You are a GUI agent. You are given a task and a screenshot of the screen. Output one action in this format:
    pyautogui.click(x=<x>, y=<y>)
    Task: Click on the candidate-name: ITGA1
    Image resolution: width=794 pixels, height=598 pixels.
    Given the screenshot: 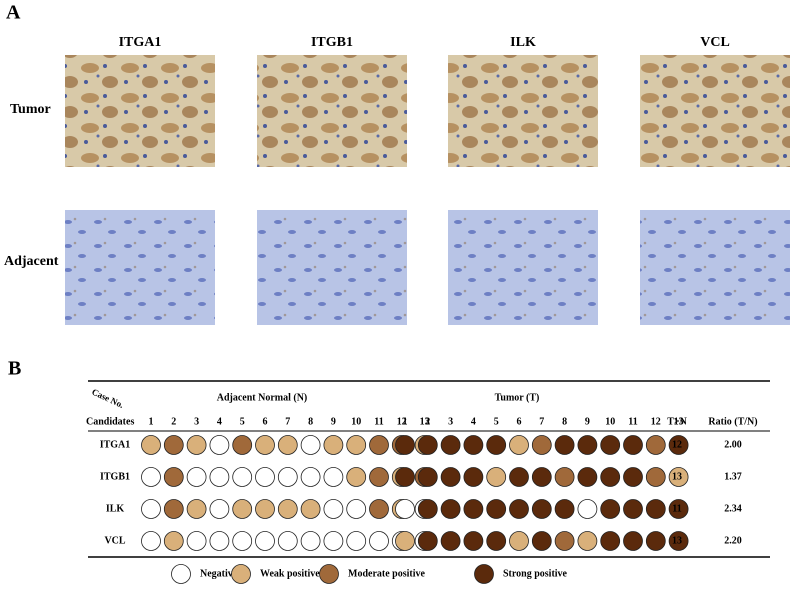 What is the action you would take?
    pyautogui.click(x=115, y=444)
    